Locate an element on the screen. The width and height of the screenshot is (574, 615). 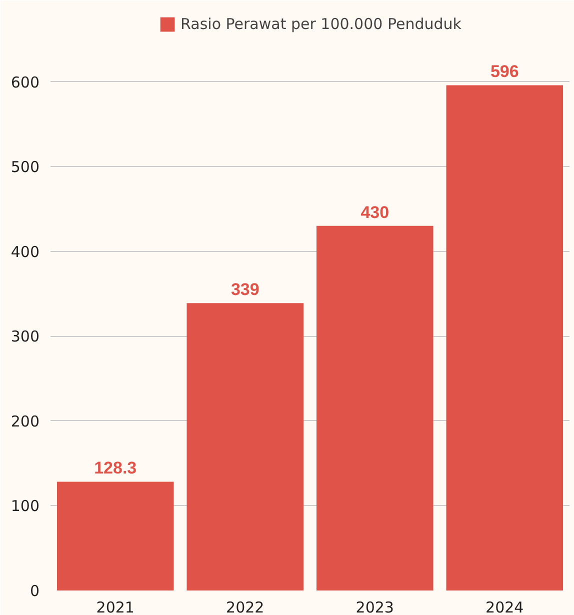
y-tick-label: 0 is located at coordinates (35, 591).